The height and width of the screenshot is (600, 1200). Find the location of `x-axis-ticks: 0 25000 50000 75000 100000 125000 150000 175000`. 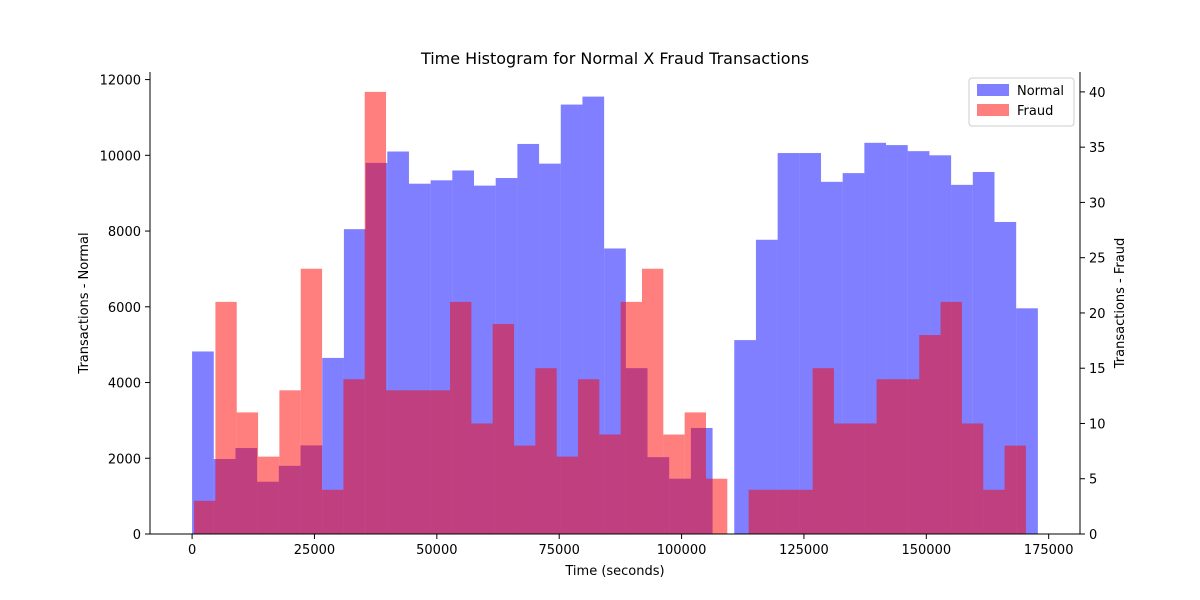

x-axis-ticks: 0 25000 50000 75000 100000 125000 150000 175000 is located at coordinates (631, 546).